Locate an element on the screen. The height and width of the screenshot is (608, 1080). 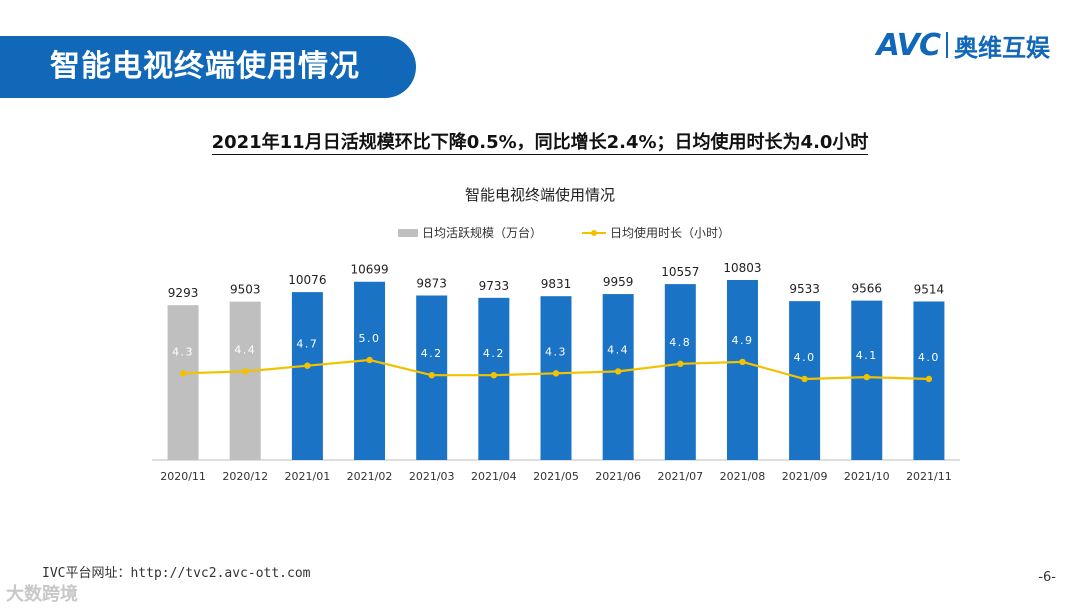
logo-divider is located at coordinates (947, 45).